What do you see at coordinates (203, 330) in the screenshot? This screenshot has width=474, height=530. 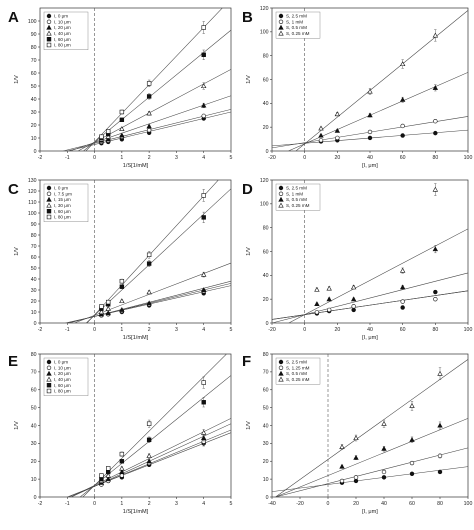 I see `x-tick-label: 4` at bounding box center [203, 330].